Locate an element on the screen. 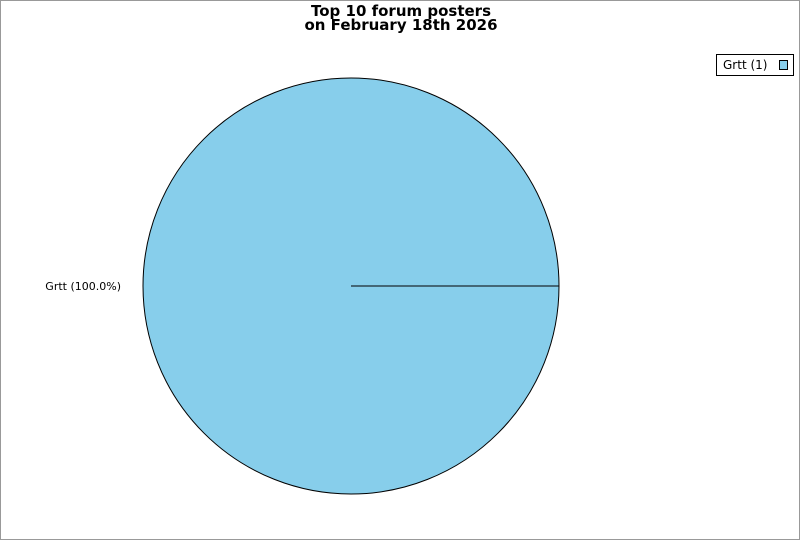 The height and width of the screenshot is (540, 800). slice-label: Grtt (100.0%) is located at coordinates (83, 286).